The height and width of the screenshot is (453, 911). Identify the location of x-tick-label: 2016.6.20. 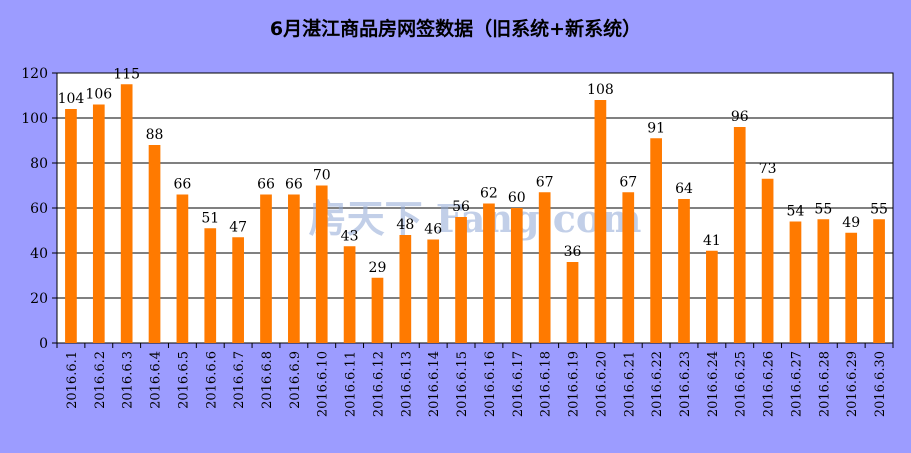
(601, 384).